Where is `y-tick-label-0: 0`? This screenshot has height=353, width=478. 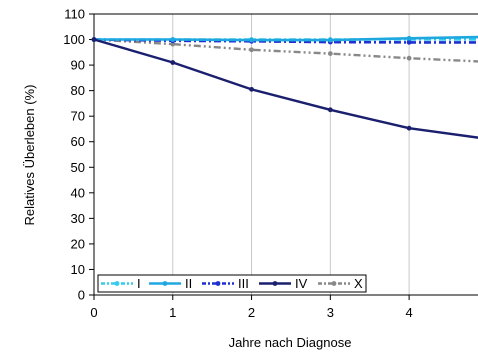
y-tick-label-0: 0 is located at coordinates (81, 295).